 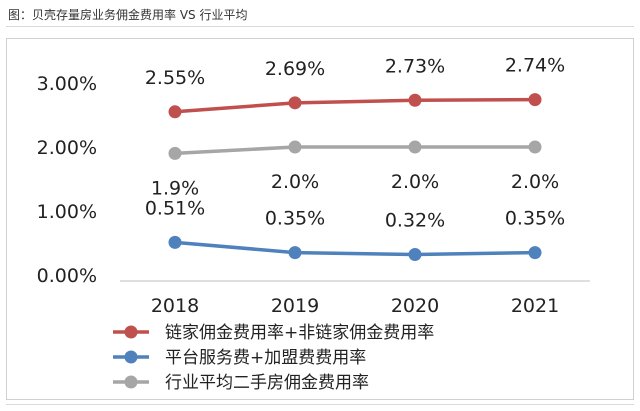 I want to click on bottom-divider, so click(x=320, y=404).